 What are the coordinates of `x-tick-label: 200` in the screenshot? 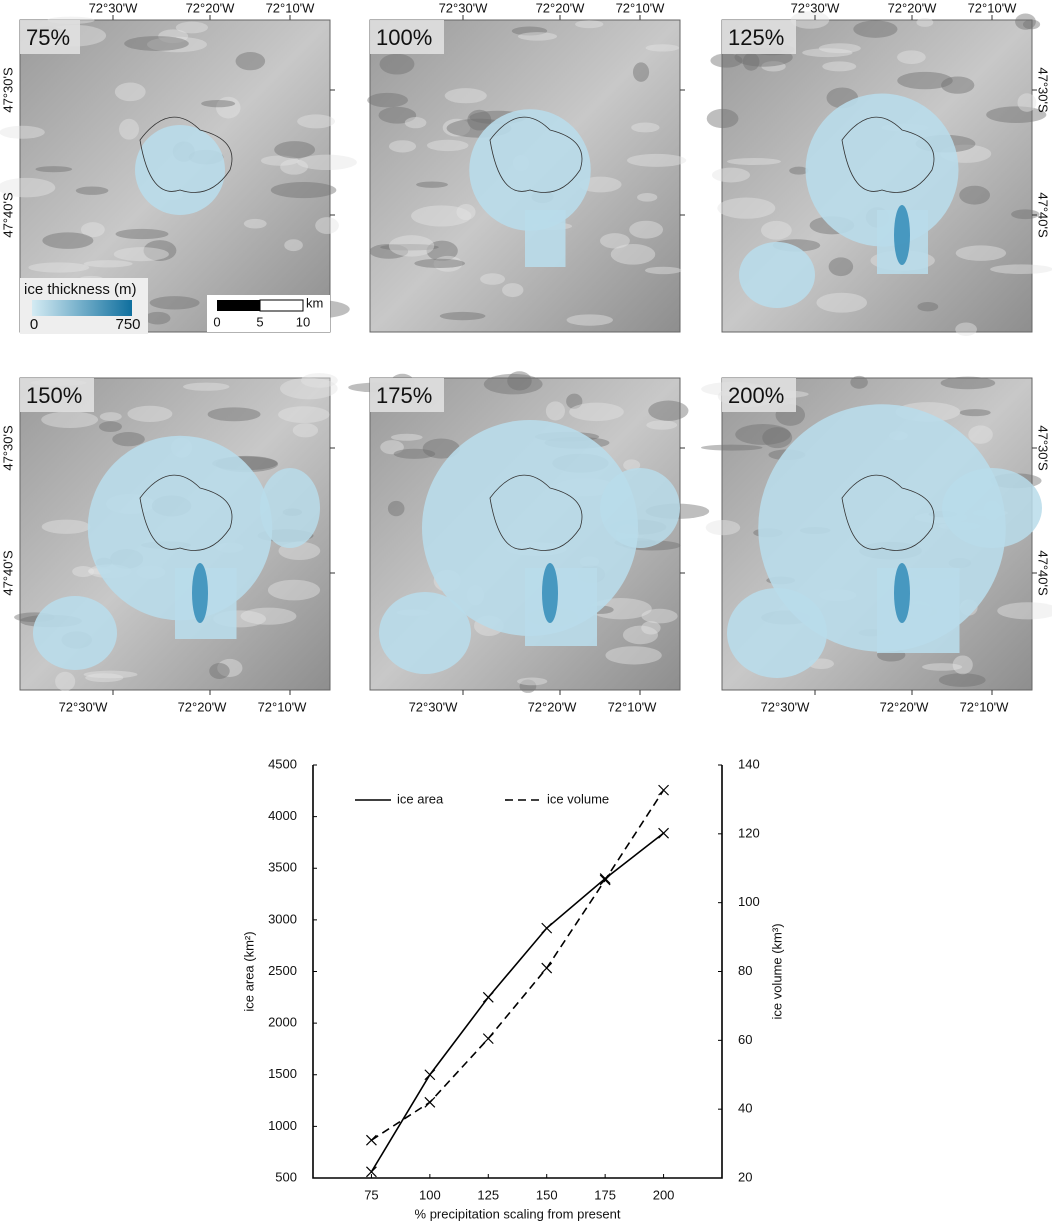 It's located at (664, 1194).